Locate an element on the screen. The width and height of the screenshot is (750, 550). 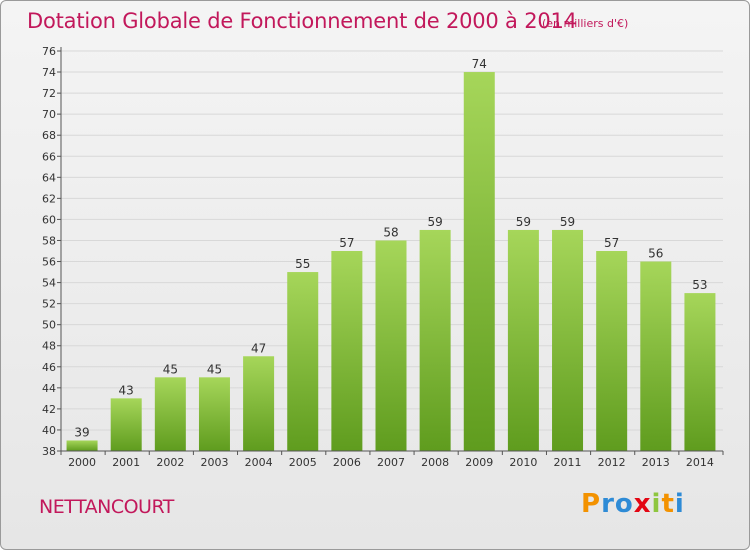
y-tick-label: 58 is located at coordinates (49, 240).